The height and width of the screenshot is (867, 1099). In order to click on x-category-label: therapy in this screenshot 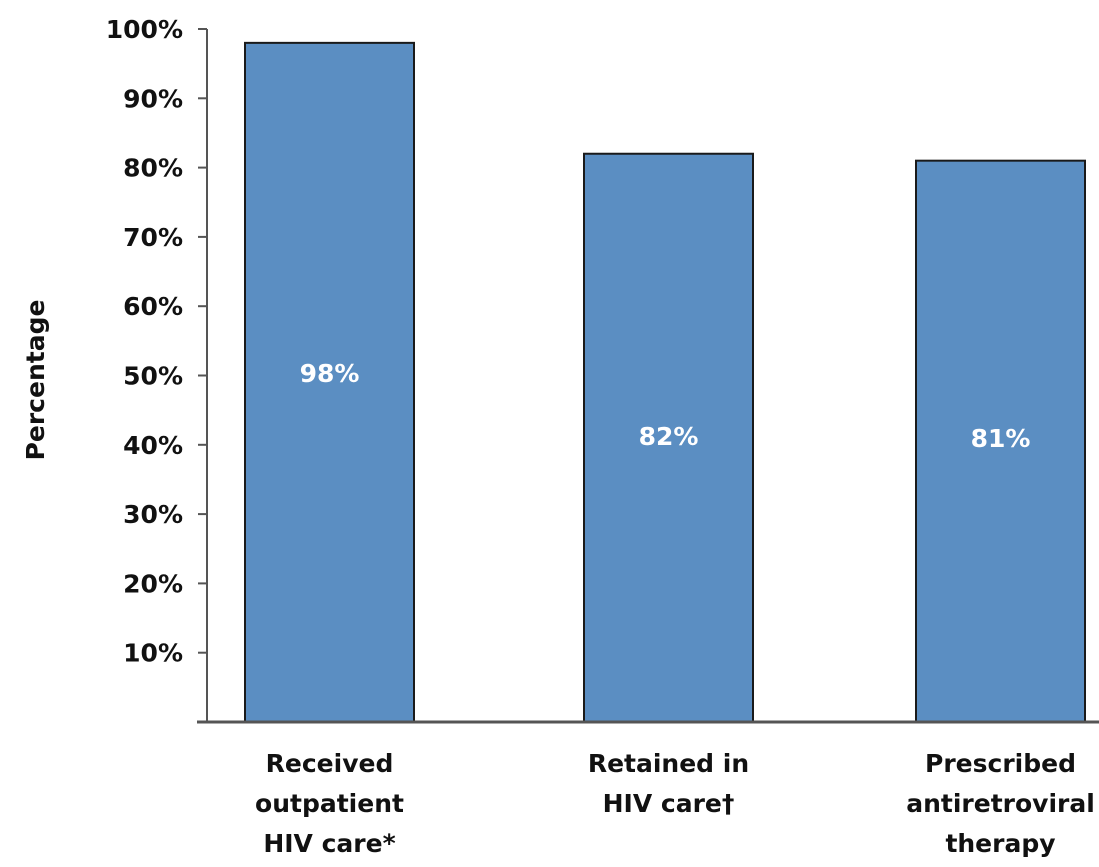, I will do `click(1000, 843)`.